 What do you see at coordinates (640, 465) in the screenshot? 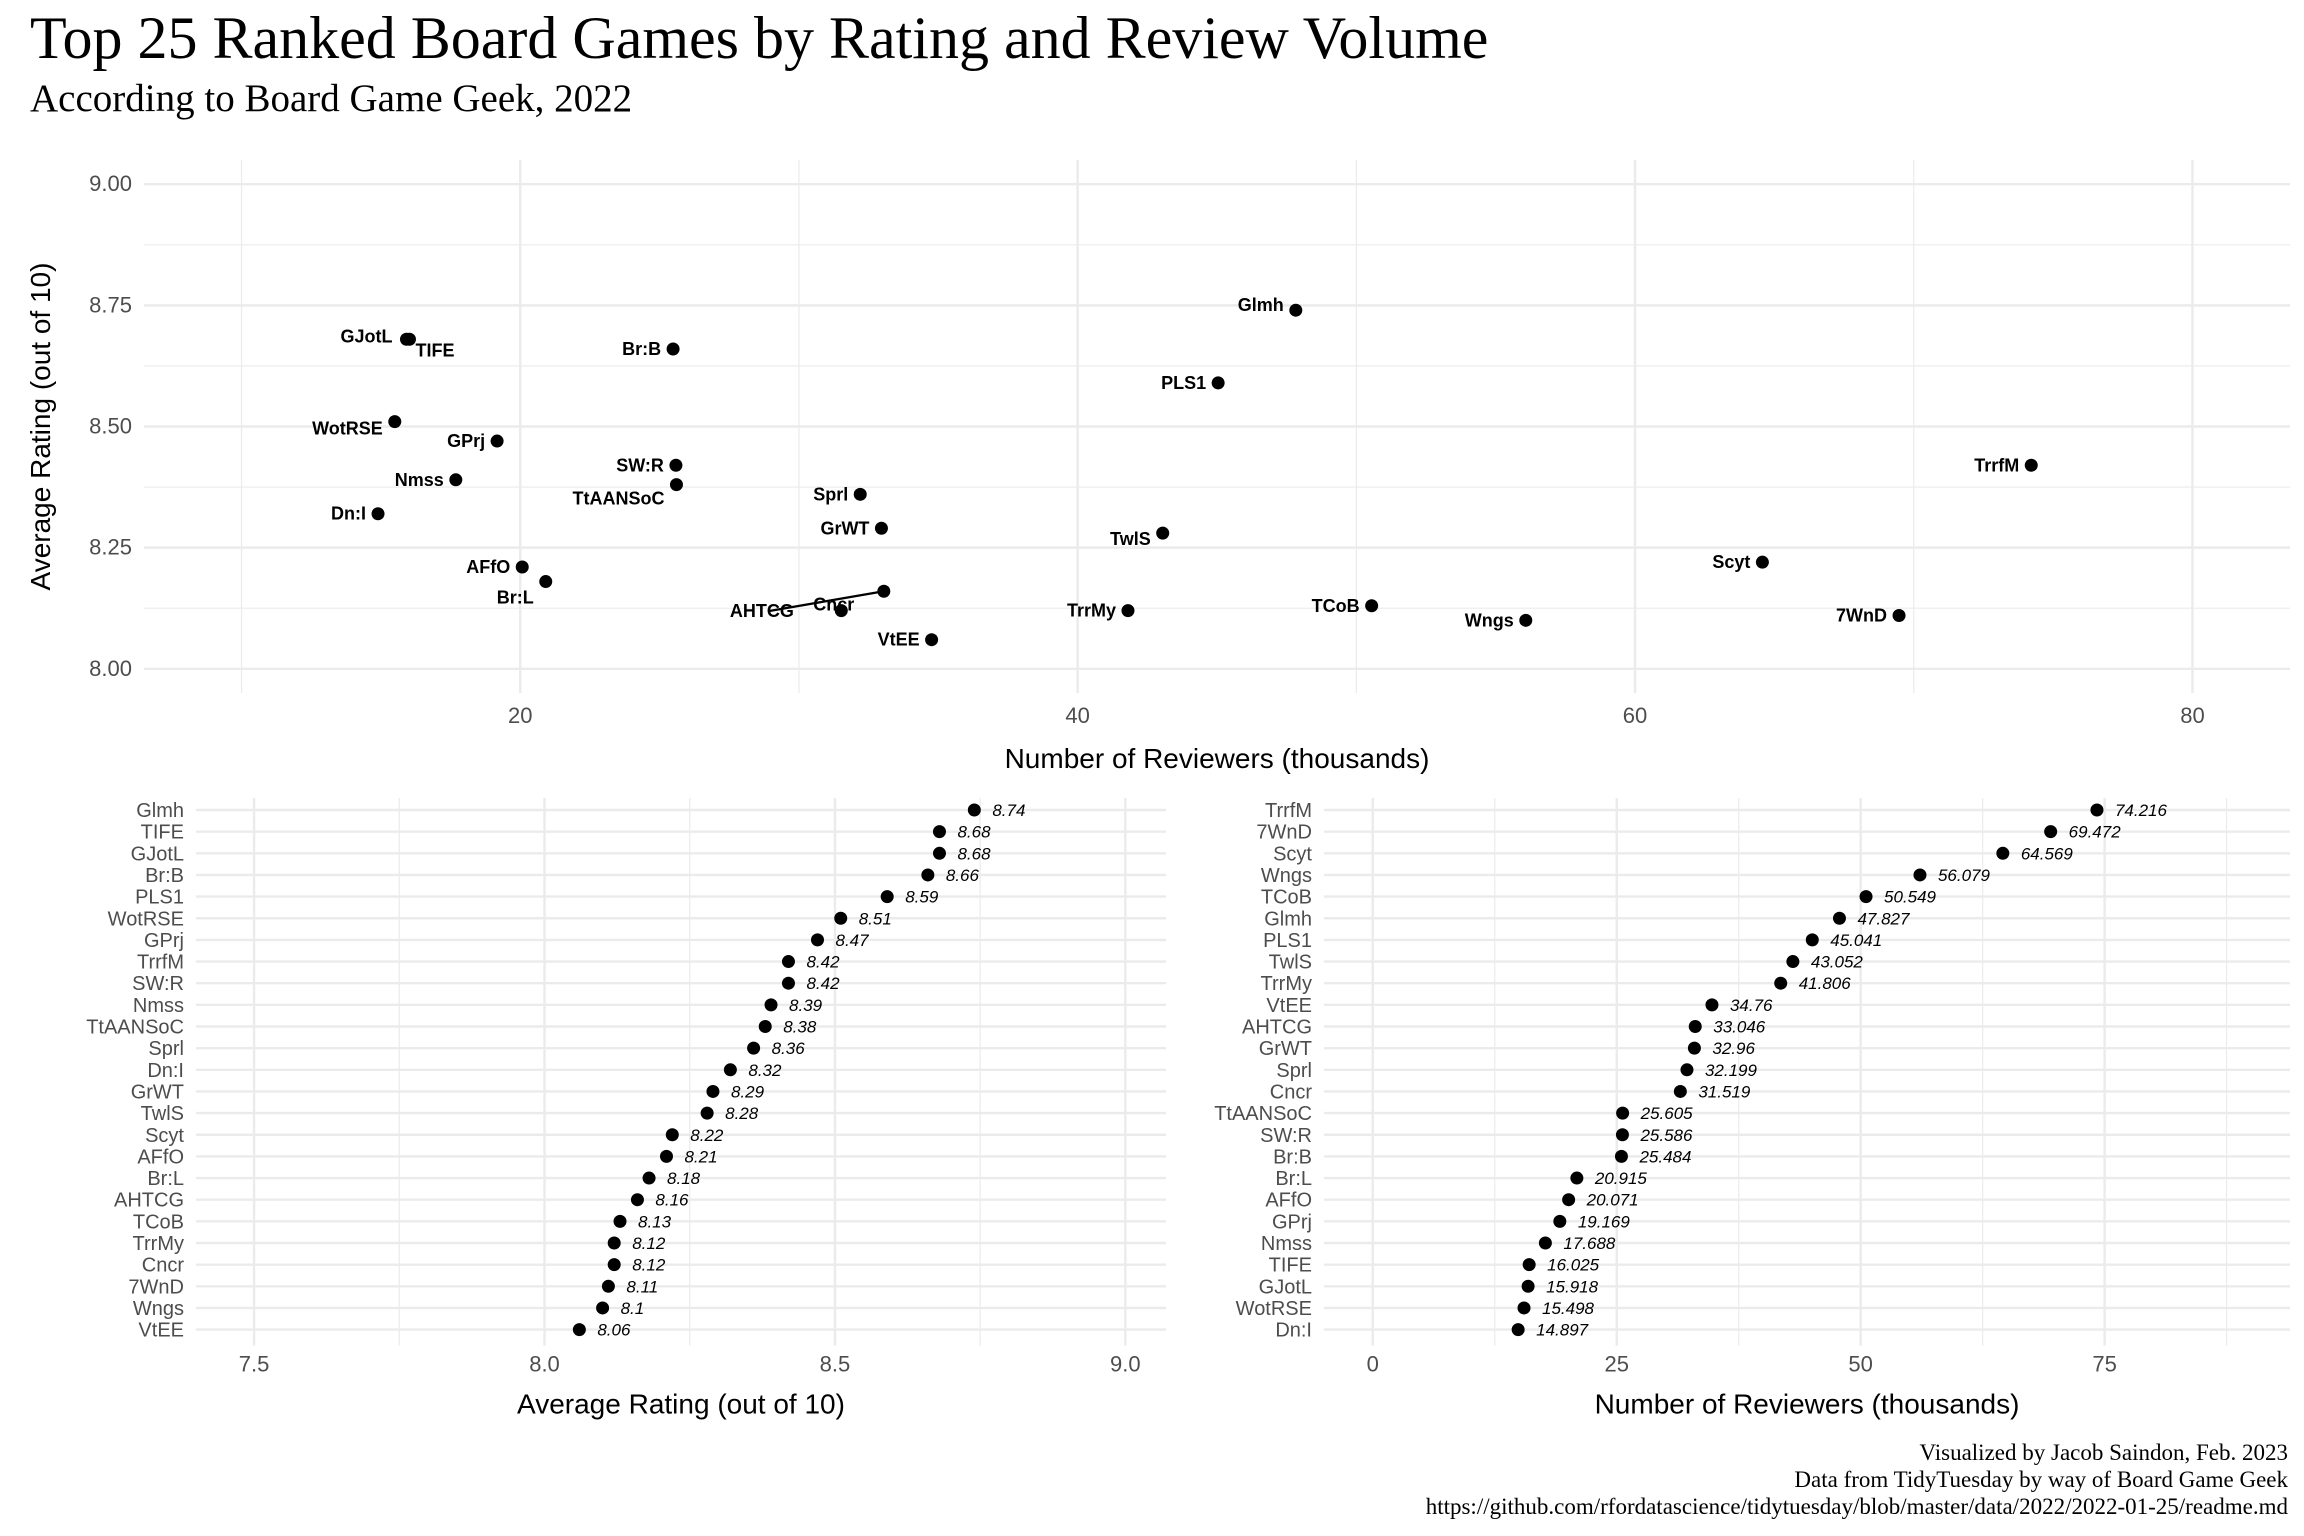
I see `point-label-sw-r: SW:R` at bounding box center [640, 465].